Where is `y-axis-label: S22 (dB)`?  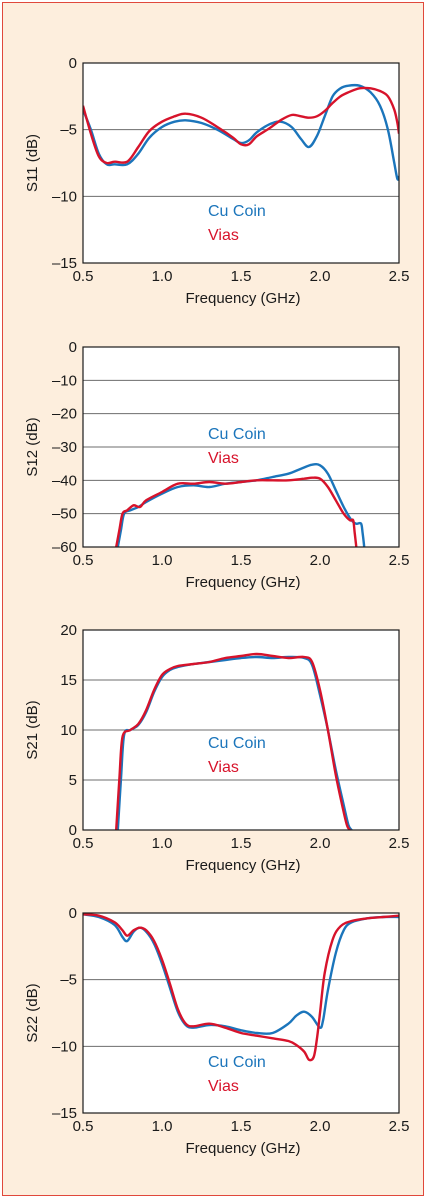 y-axis-label: S22 (dB) is located at coordinates (32, 1012).